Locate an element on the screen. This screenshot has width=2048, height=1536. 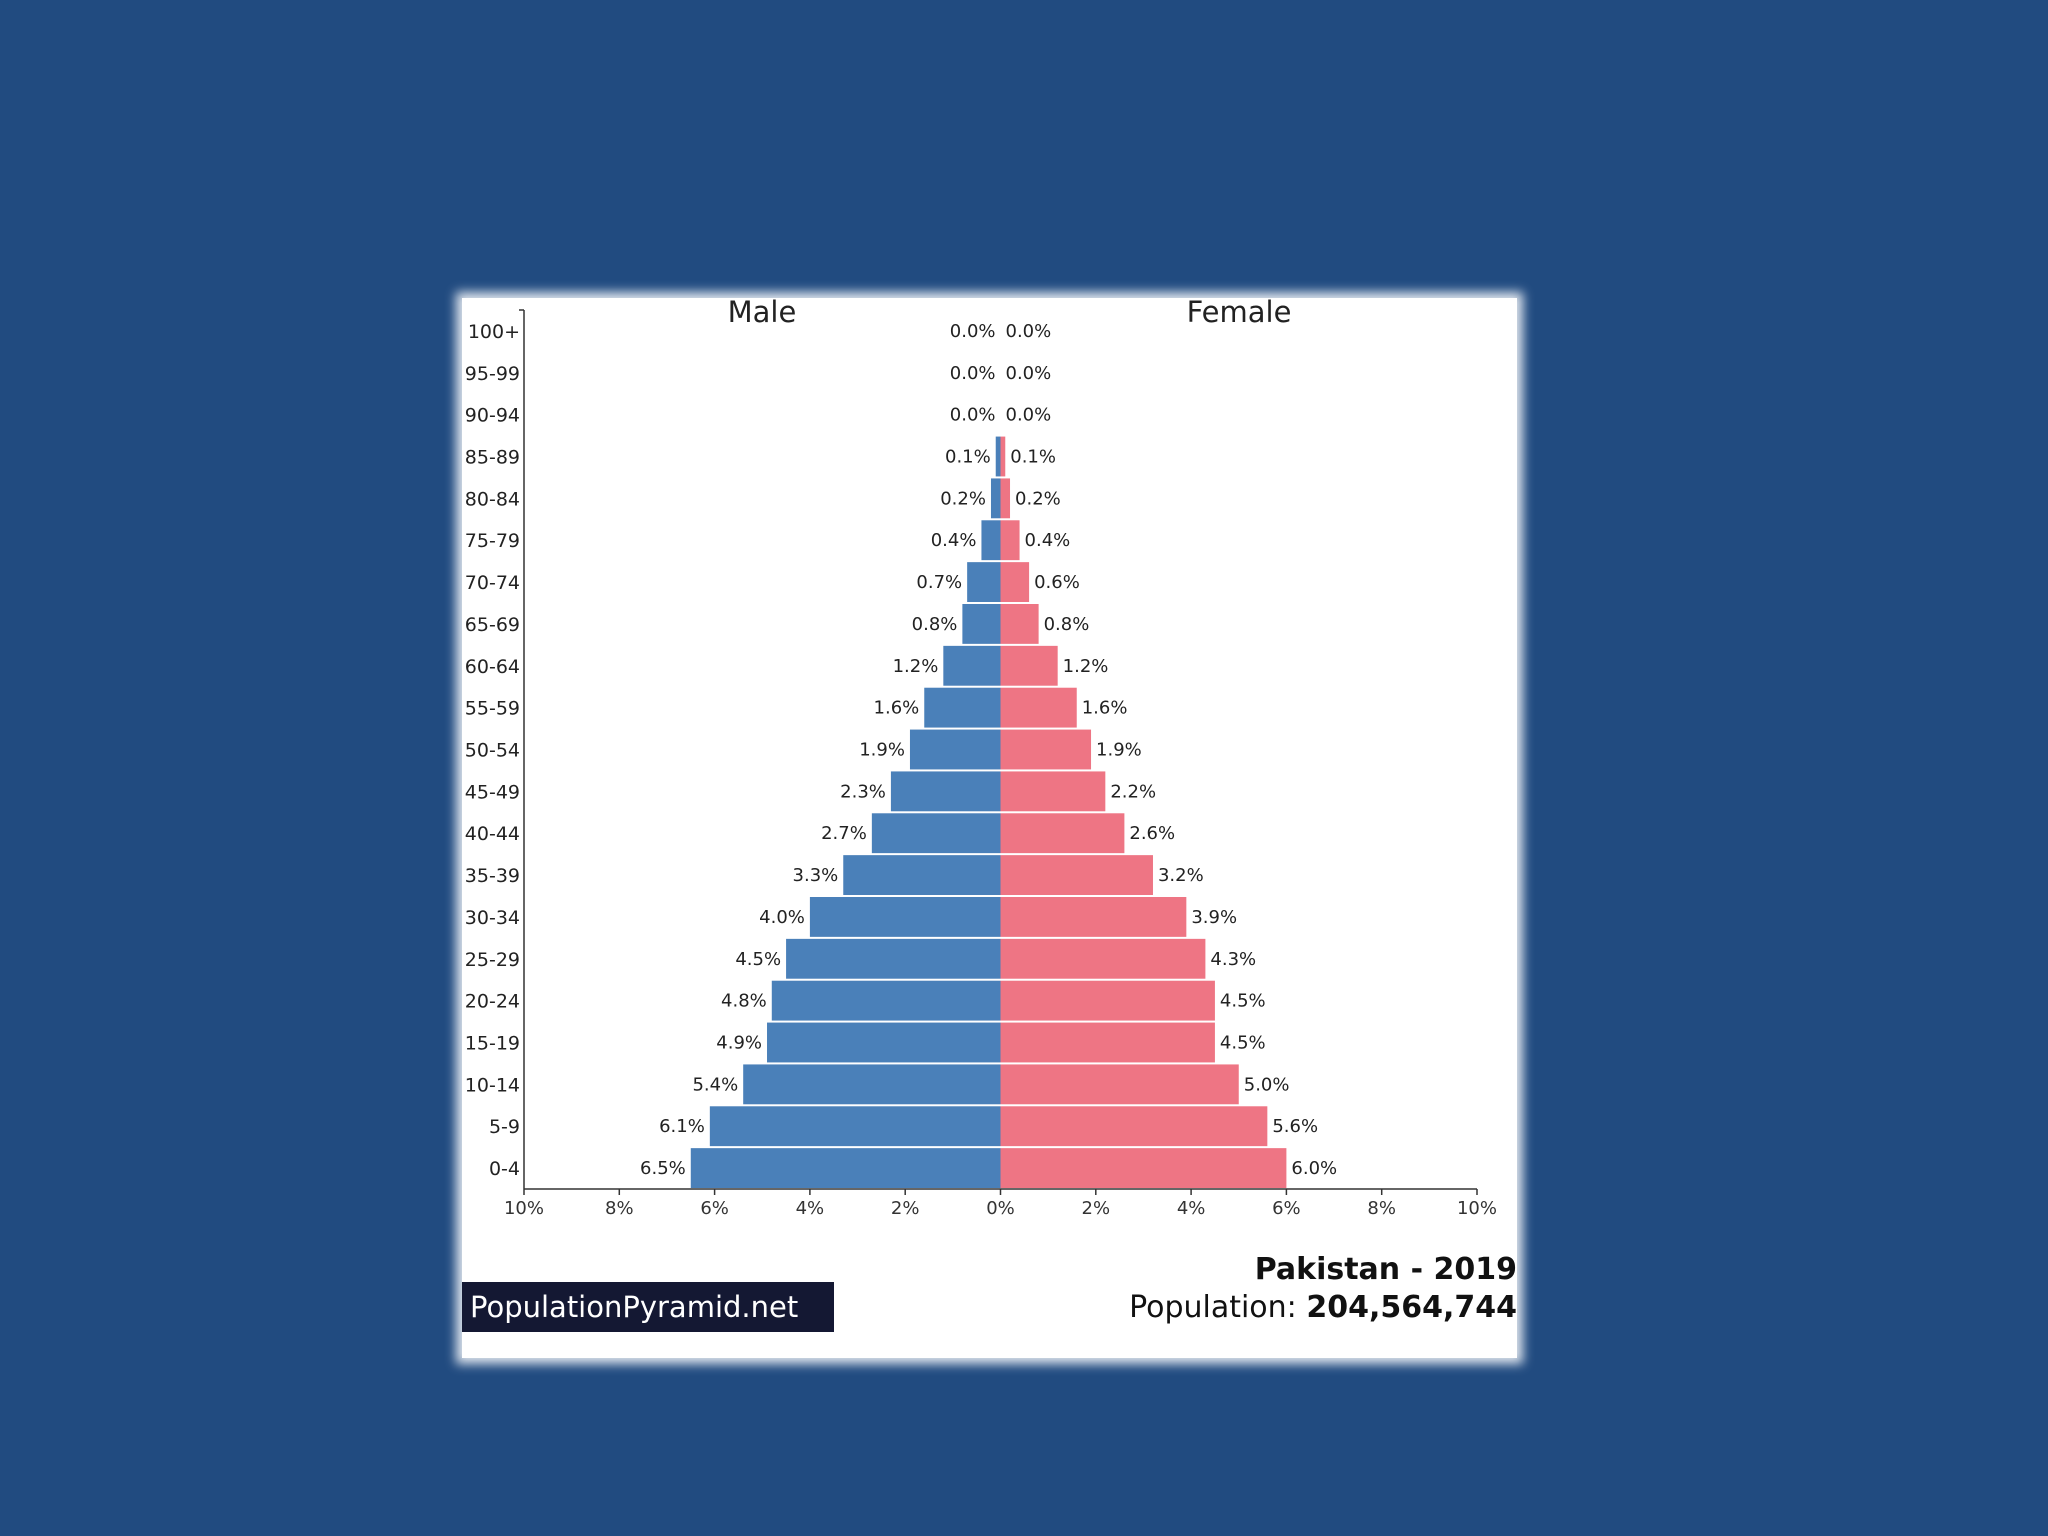
age-group-label: 75-79 is located at coordinates (492, 541).